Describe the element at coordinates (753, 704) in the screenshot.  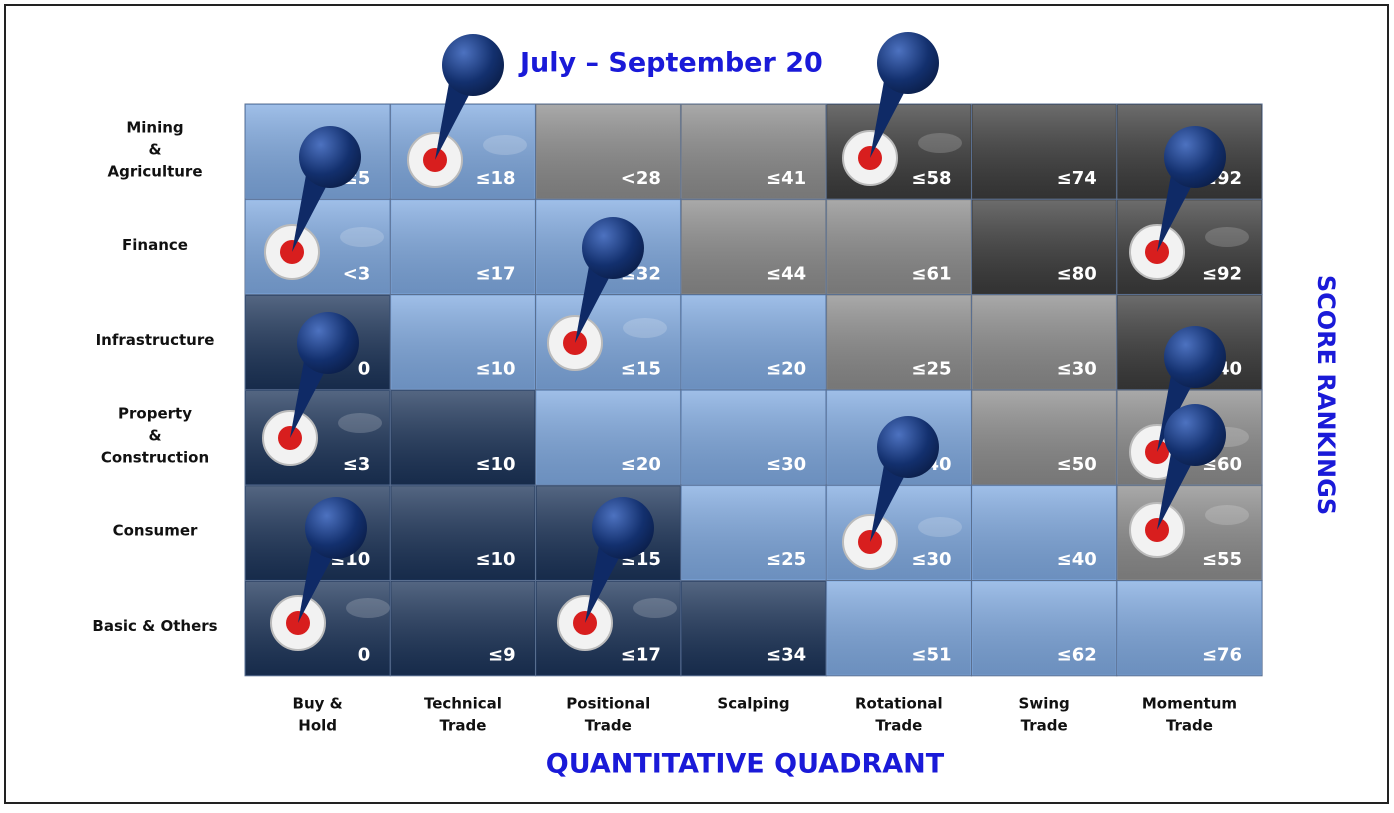
I see `column-label: Scalping` at that location.